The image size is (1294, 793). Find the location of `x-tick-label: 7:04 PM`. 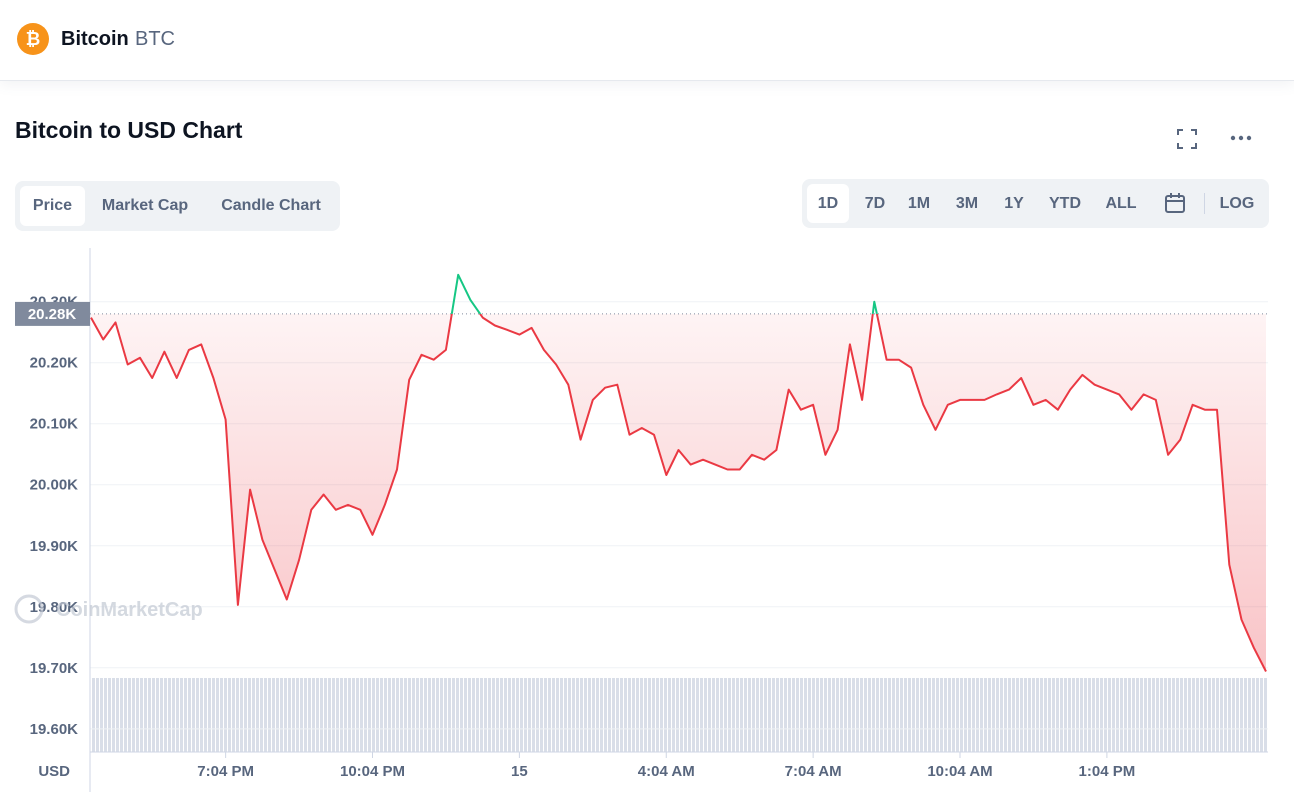

x-tick-label: 7:04 PM is located at coordinates (225, 771).